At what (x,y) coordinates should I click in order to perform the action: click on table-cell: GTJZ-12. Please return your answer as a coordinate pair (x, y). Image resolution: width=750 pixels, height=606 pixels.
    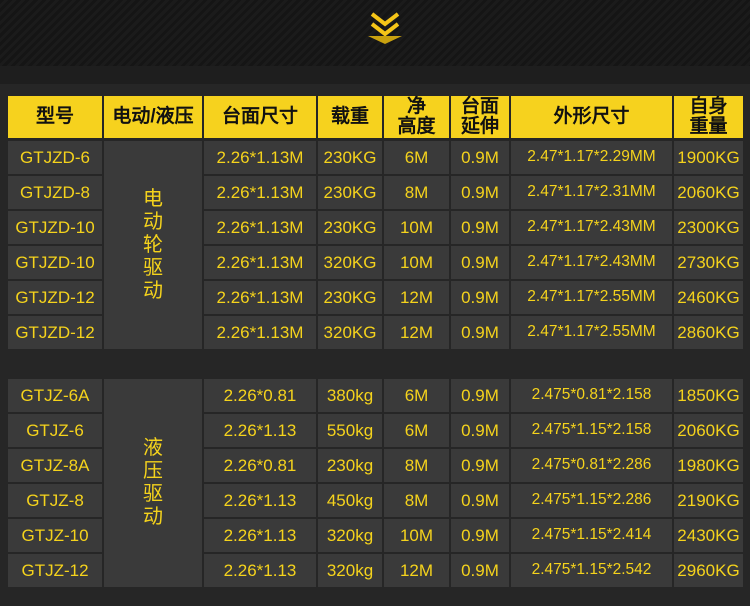
    Looking at the image, I should click on (55, 570).